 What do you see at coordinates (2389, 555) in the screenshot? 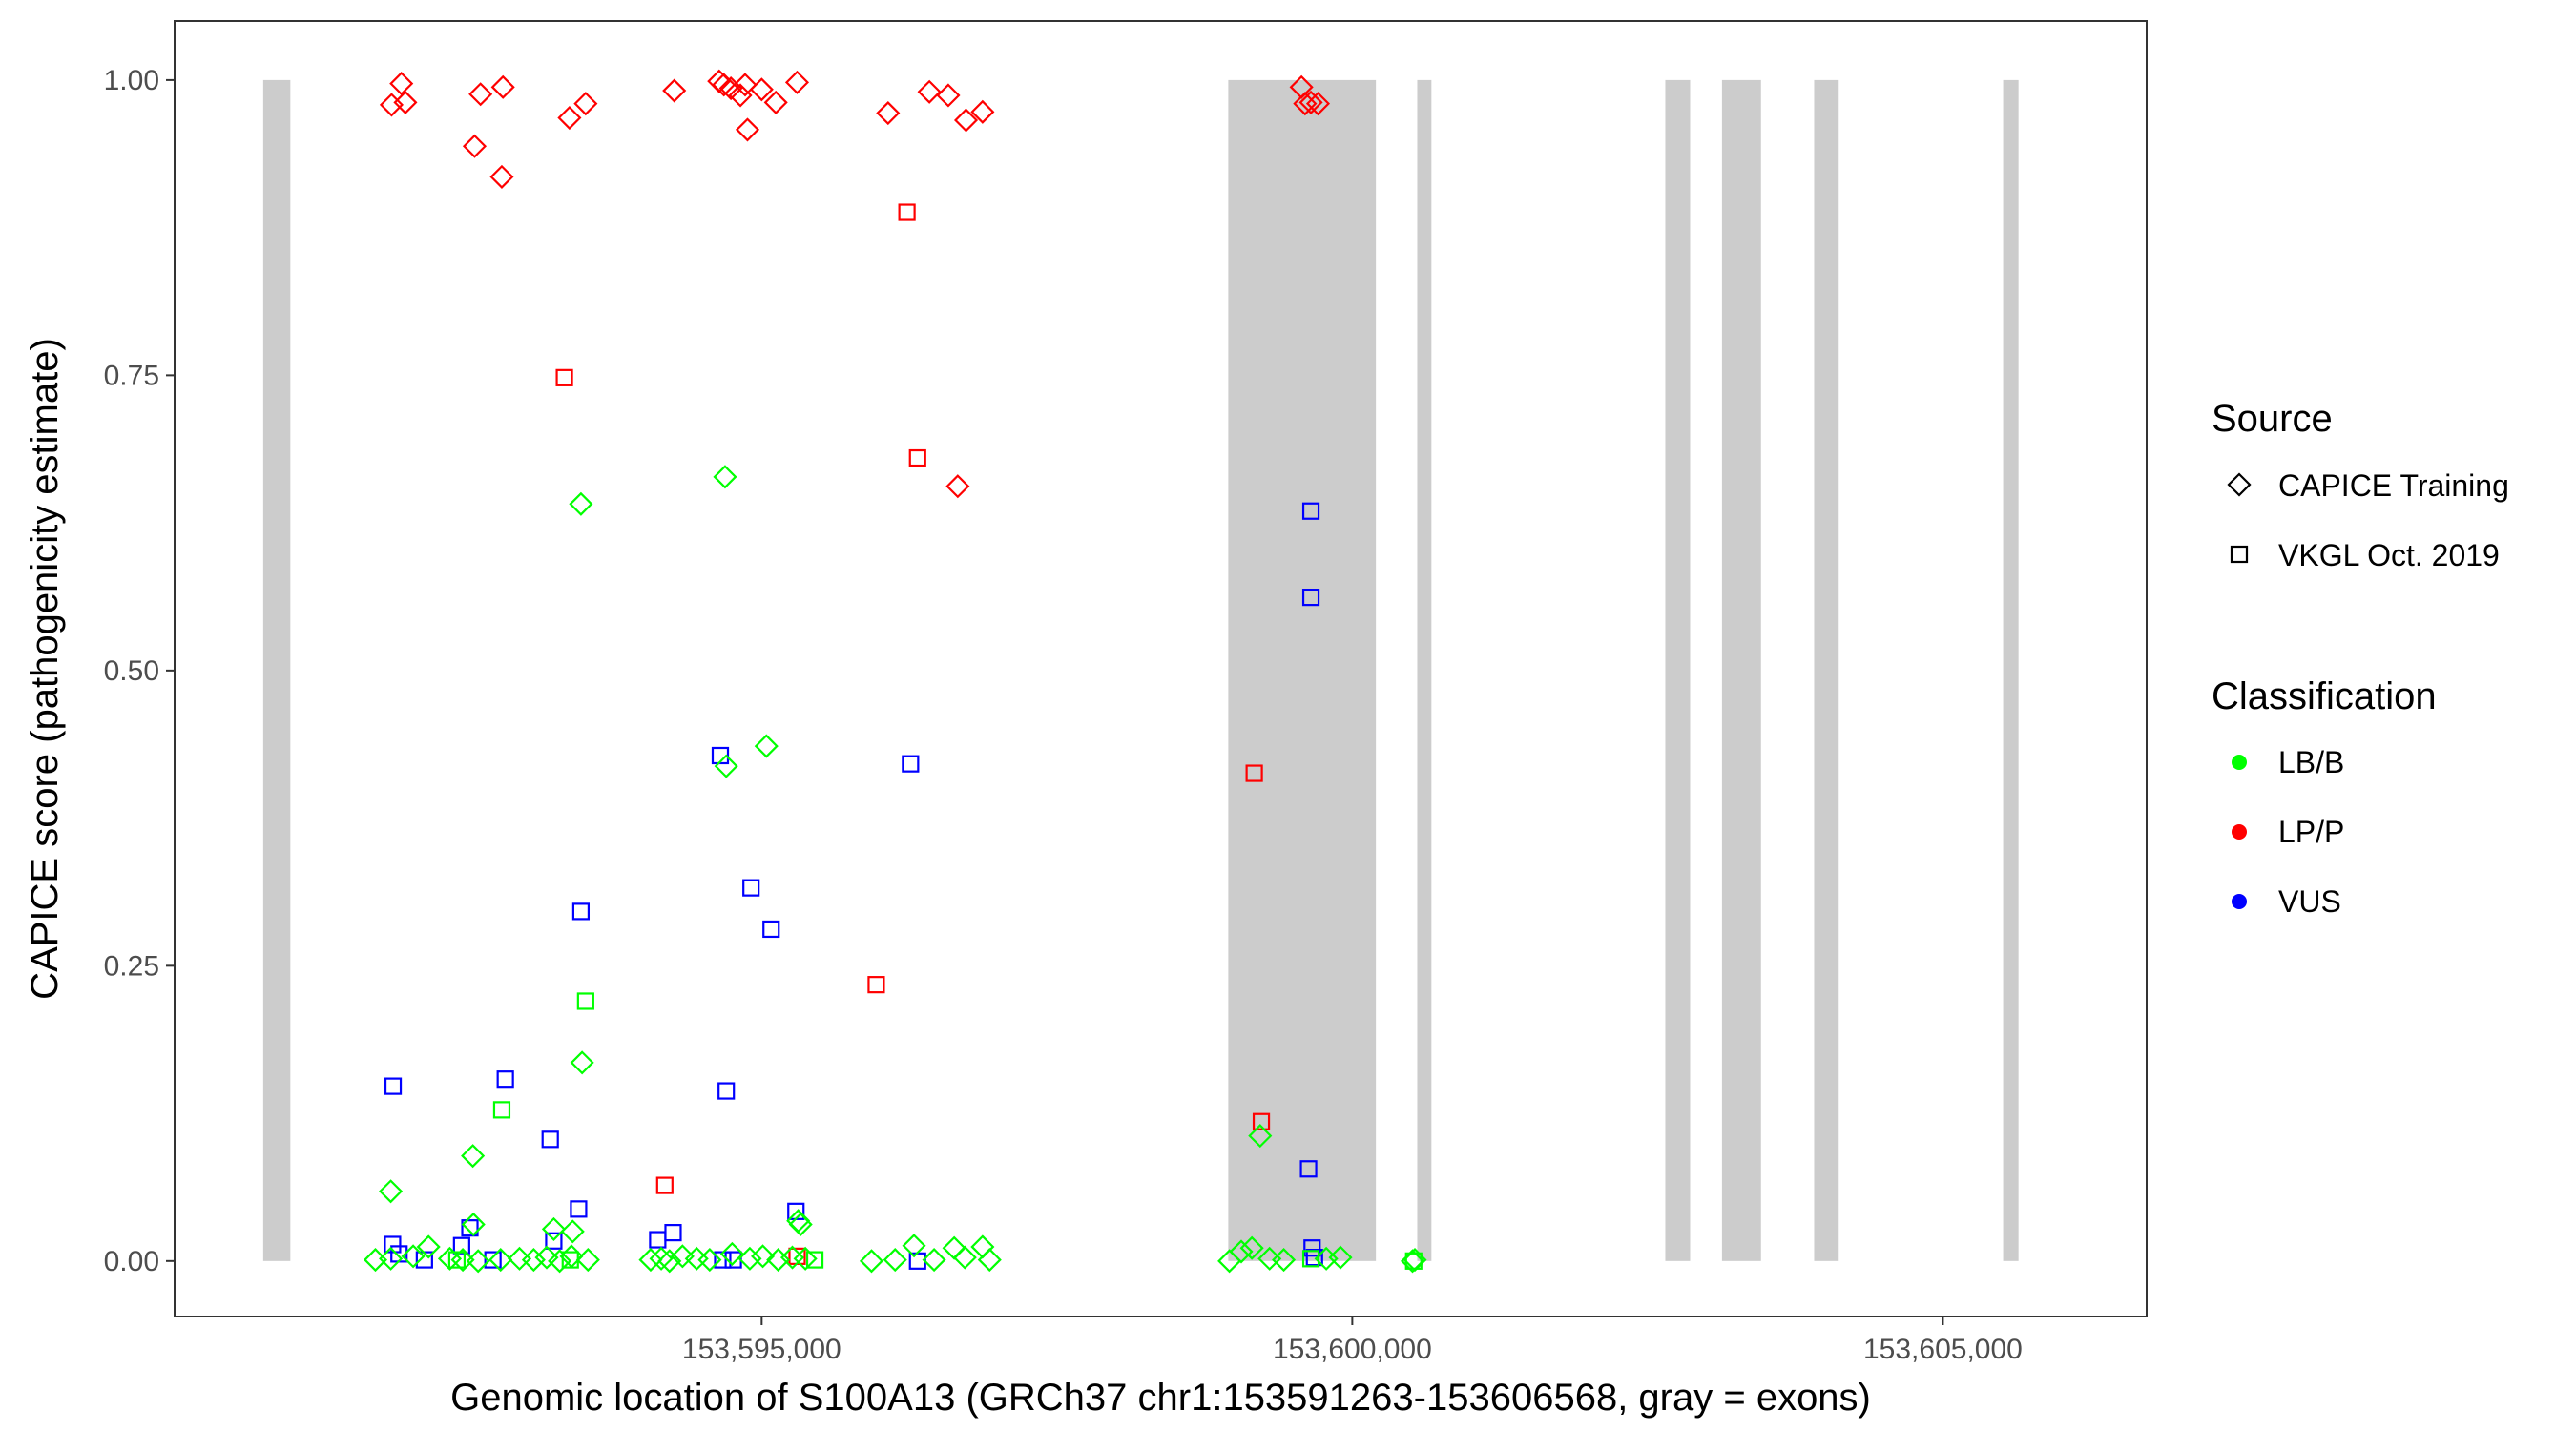
I see `legend-source-label: VKGL Oct. 2019` at bounding box center [2389, 555].